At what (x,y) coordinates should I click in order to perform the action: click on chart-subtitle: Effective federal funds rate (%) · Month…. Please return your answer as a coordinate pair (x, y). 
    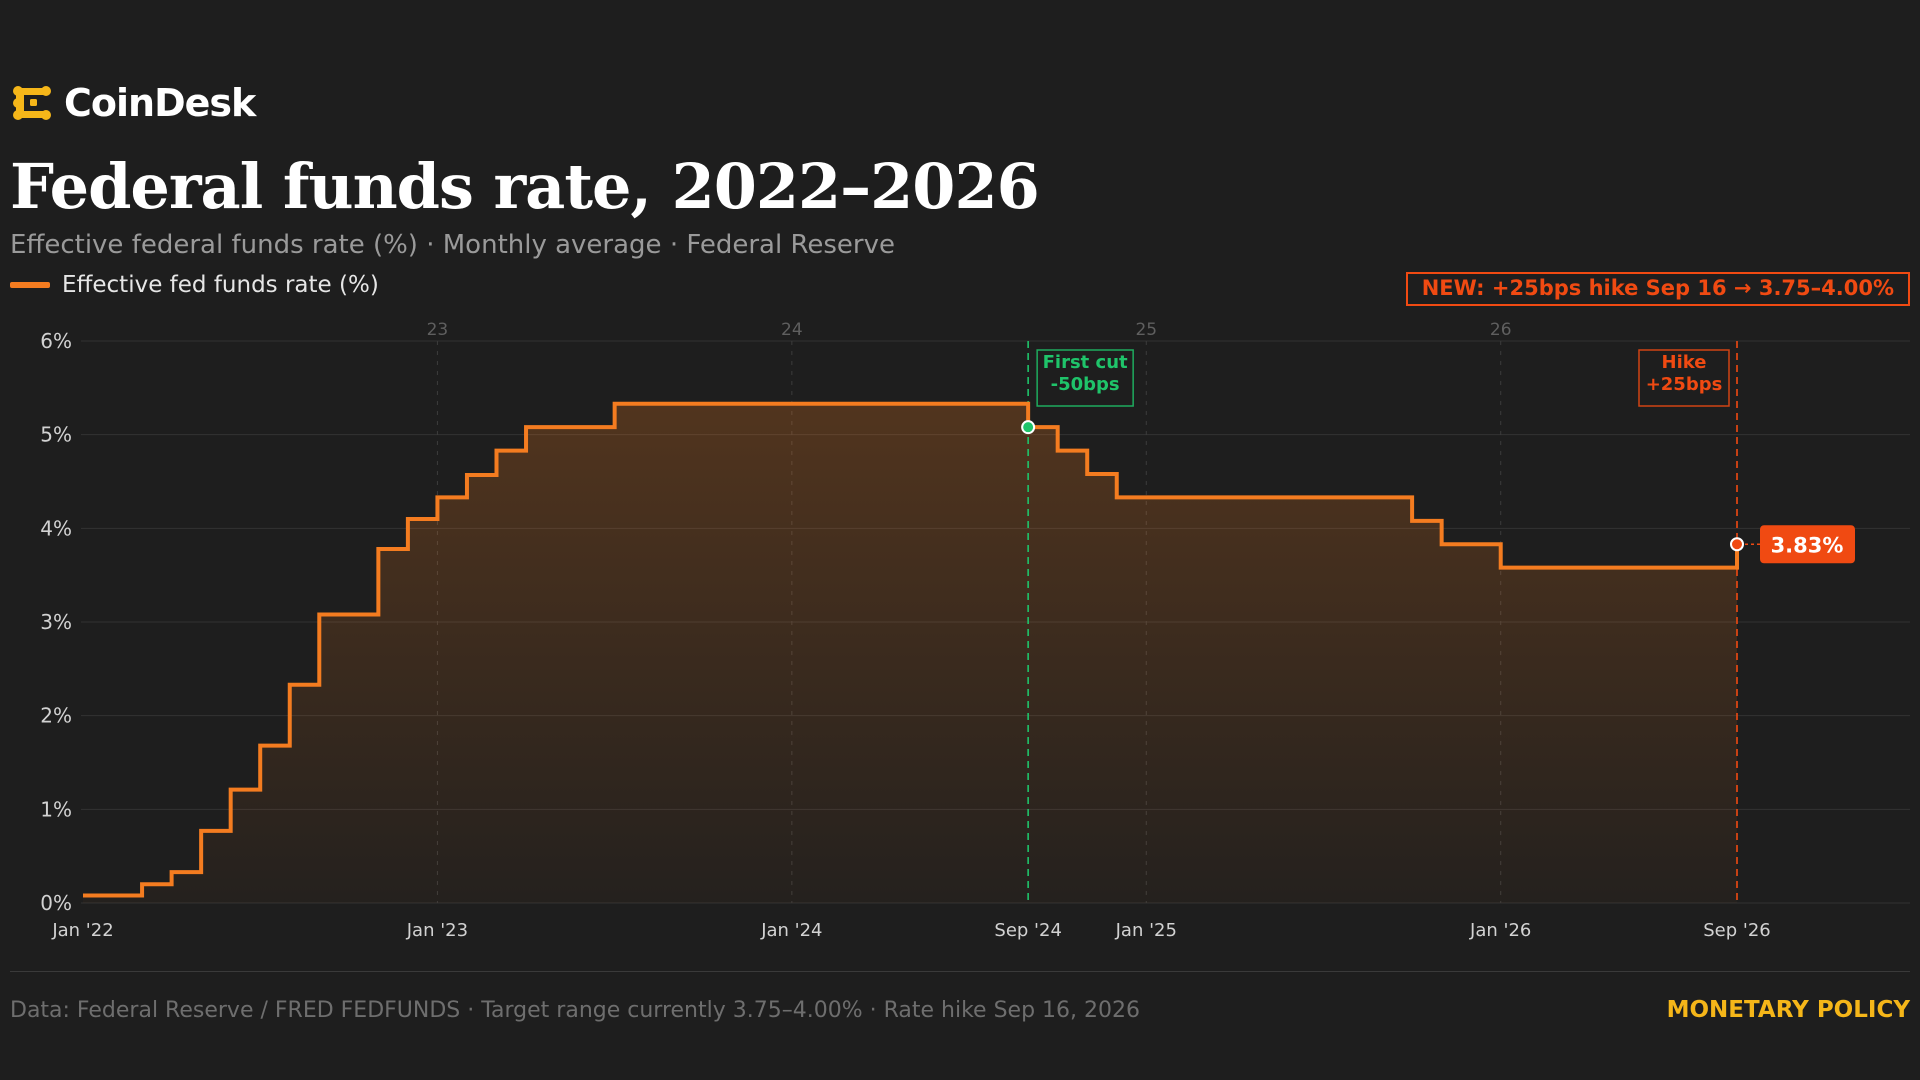
    Looking at the image, I should click on (452, 245).